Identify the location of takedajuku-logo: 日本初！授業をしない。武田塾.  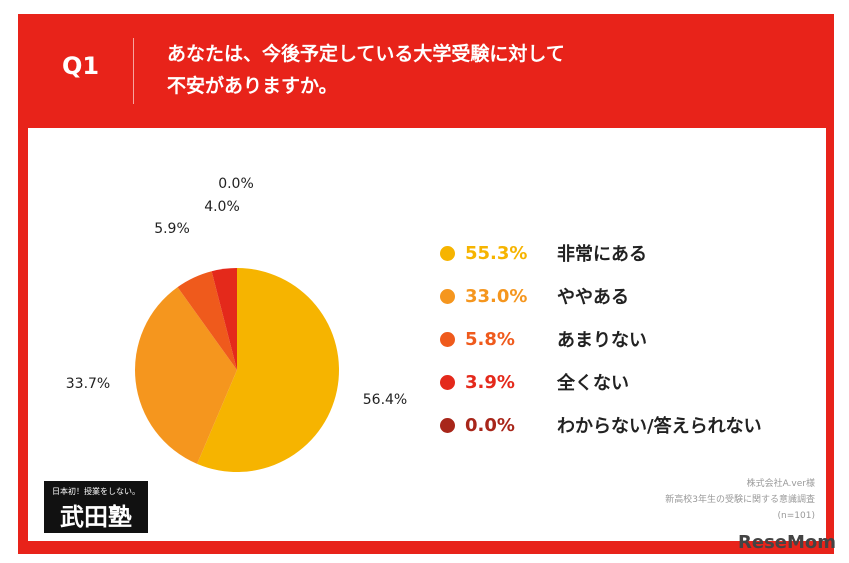
(96, 507).